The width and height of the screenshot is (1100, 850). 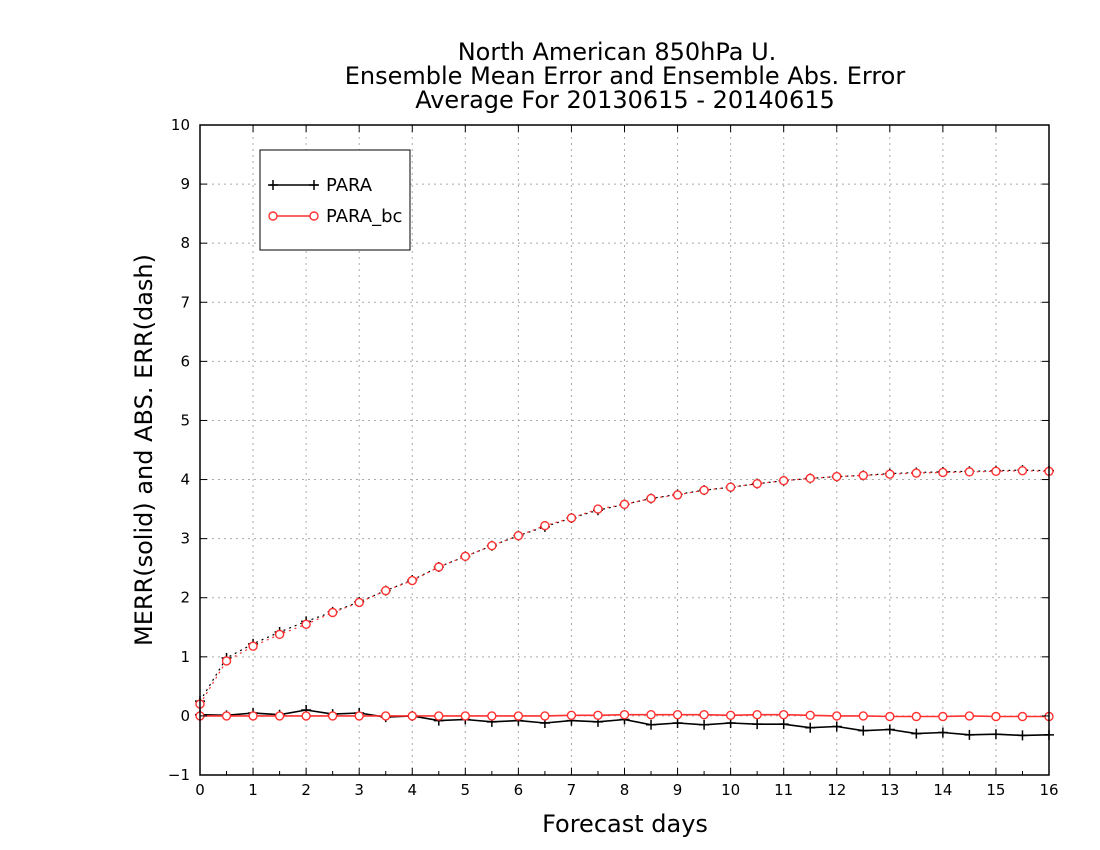 I want to click on x-tick-label: 5, so click(x=466, y=790).